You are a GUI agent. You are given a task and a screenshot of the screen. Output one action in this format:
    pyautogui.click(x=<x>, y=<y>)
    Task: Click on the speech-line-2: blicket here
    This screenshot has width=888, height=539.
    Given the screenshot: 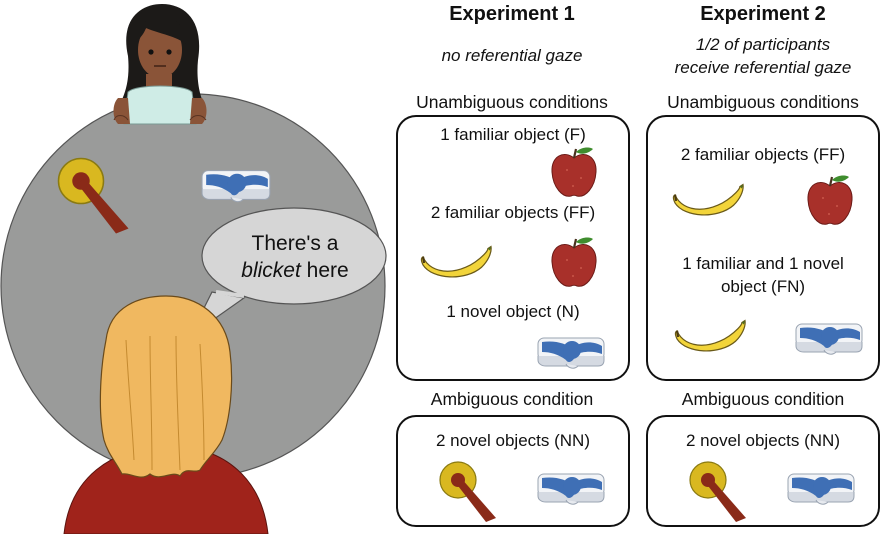 What is the action you would take?
    pyautogui.click(x=295, y=270)
    